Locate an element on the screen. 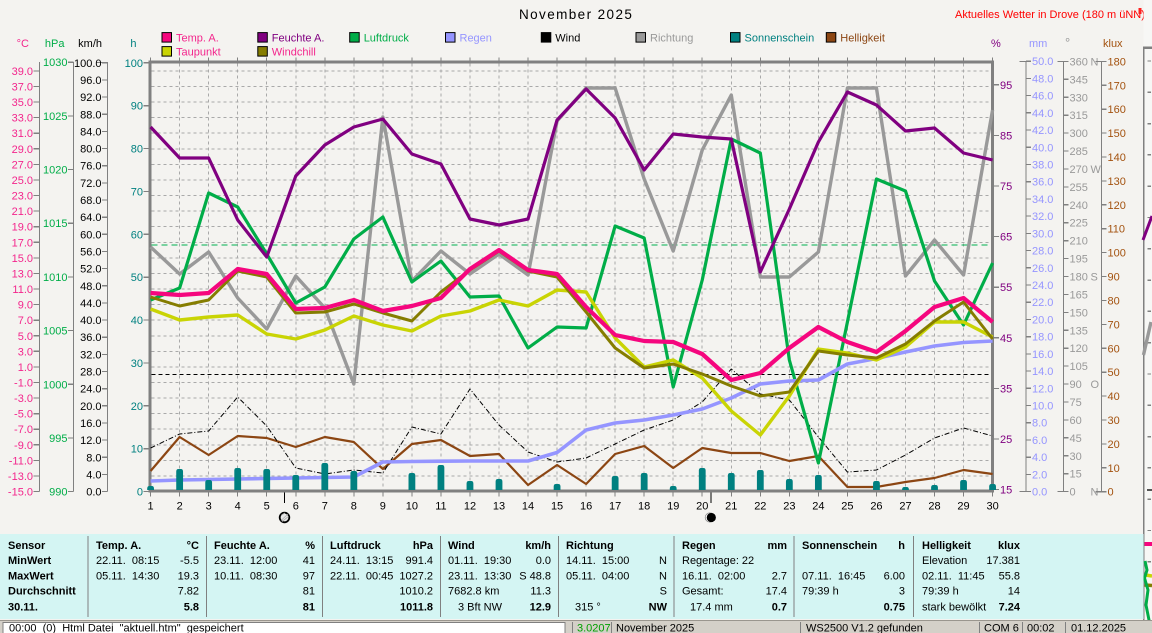 The height and width of the screenshot is (633, 1152). svg-text: NW is located at coordinates (658, 608).